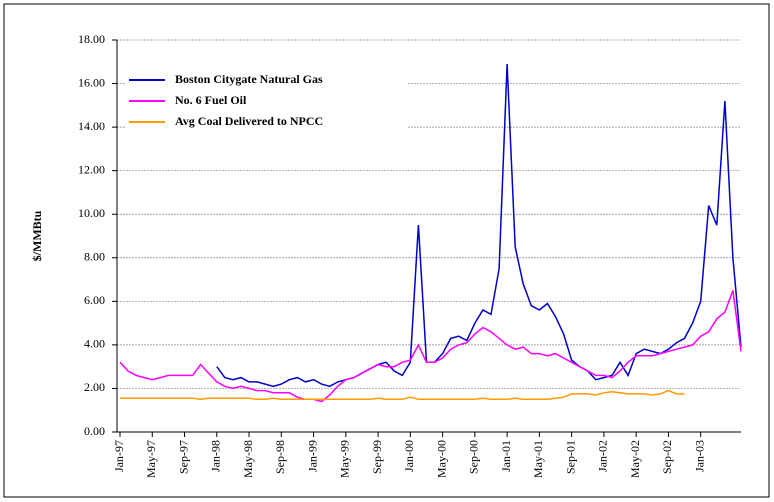 This screenshot has height=502, width=774. I want to click on x-tick-label: Sep-01, so click(570, 457).